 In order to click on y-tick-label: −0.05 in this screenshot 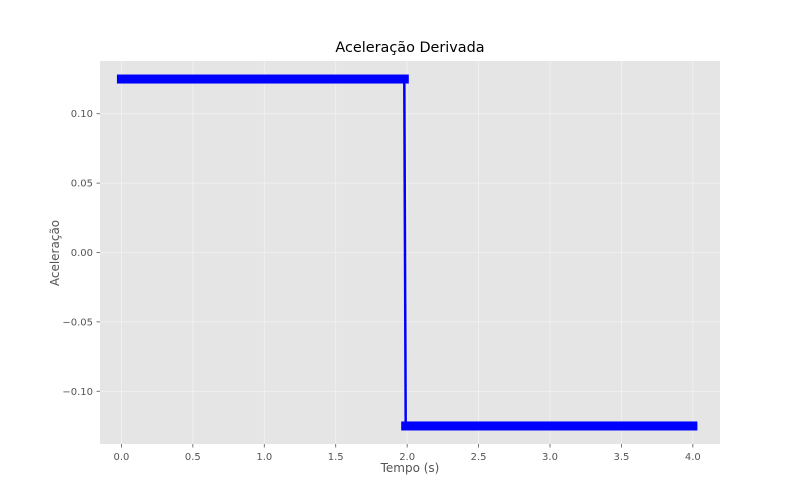, I will do `click(77, 322)`.